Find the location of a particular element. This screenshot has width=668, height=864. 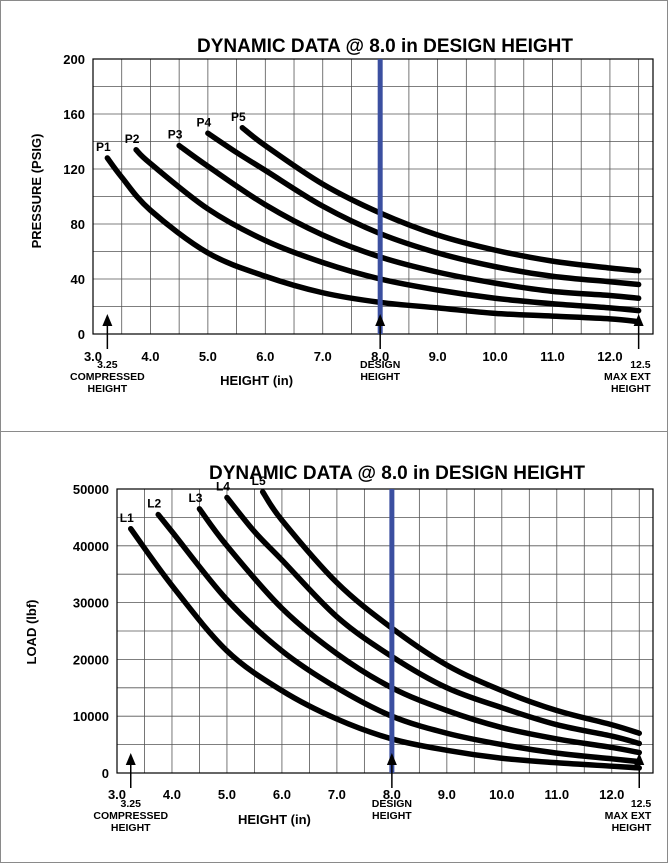

pressure-x-tick-label: 5.0 is located at coordinates (208, 356).